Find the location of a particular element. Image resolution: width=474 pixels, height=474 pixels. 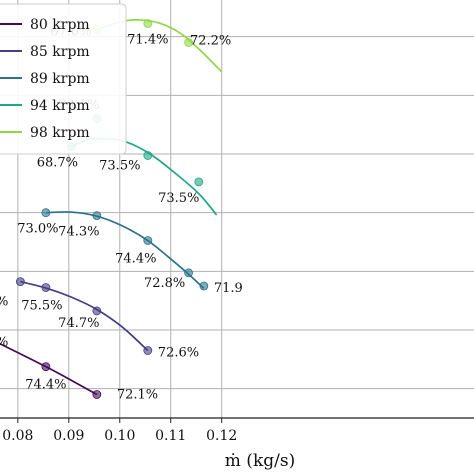

x-tick-labels: 0.08 0.09 0.10 0.11 0.12 is located at coordinates (119, 436).